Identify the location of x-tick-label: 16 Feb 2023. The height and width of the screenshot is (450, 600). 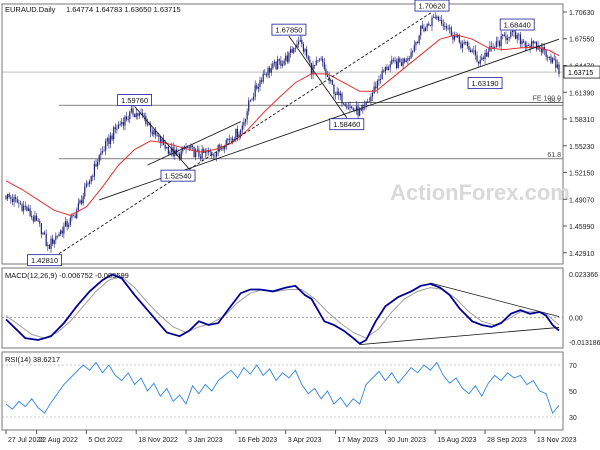
(257, 440).